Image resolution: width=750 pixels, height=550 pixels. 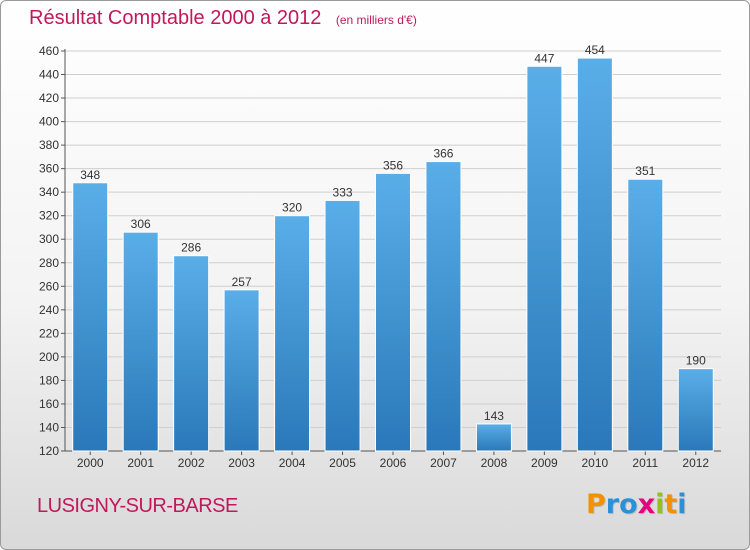 What do you see at coordinates (49, 451) in the screenshot?
I see `y-tick-label: 120` at bounding box center [49, 451].